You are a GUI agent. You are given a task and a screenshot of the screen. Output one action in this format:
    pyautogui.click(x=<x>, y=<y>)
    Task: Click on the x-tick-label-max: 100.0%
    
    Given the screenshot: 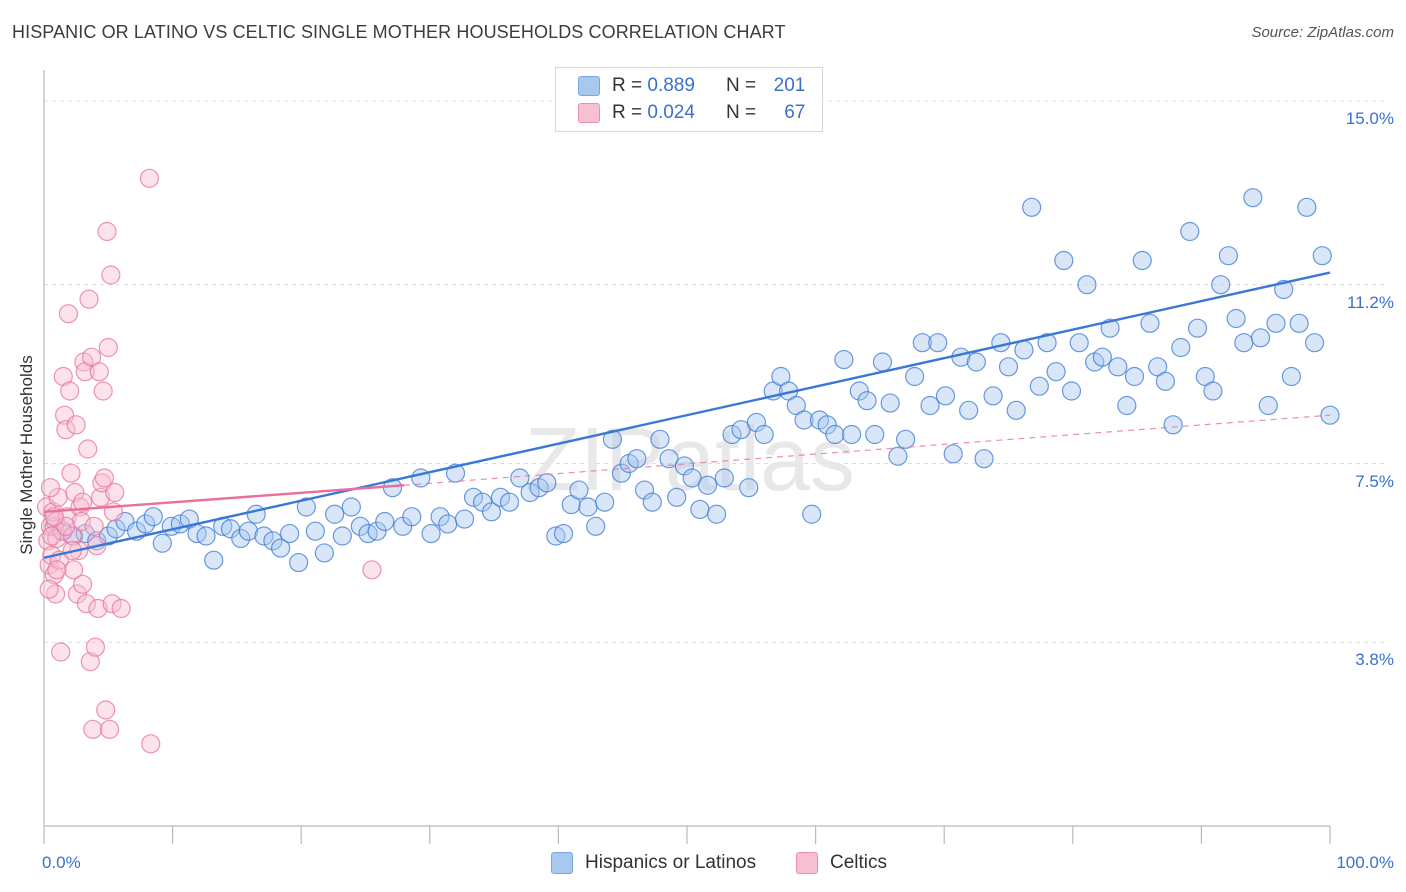 What is the action you would take?
    pyautogui.click(x=1365, y=862)
    